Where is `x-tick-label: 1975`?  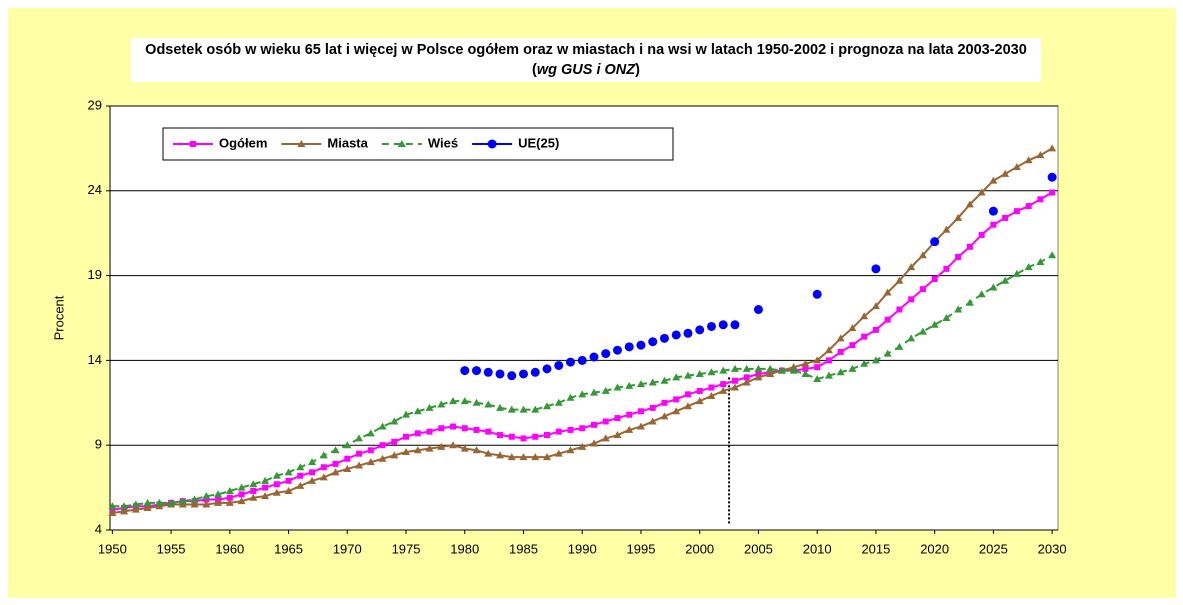
x-tick-label: 1975 is located at coordinates (406, 548).